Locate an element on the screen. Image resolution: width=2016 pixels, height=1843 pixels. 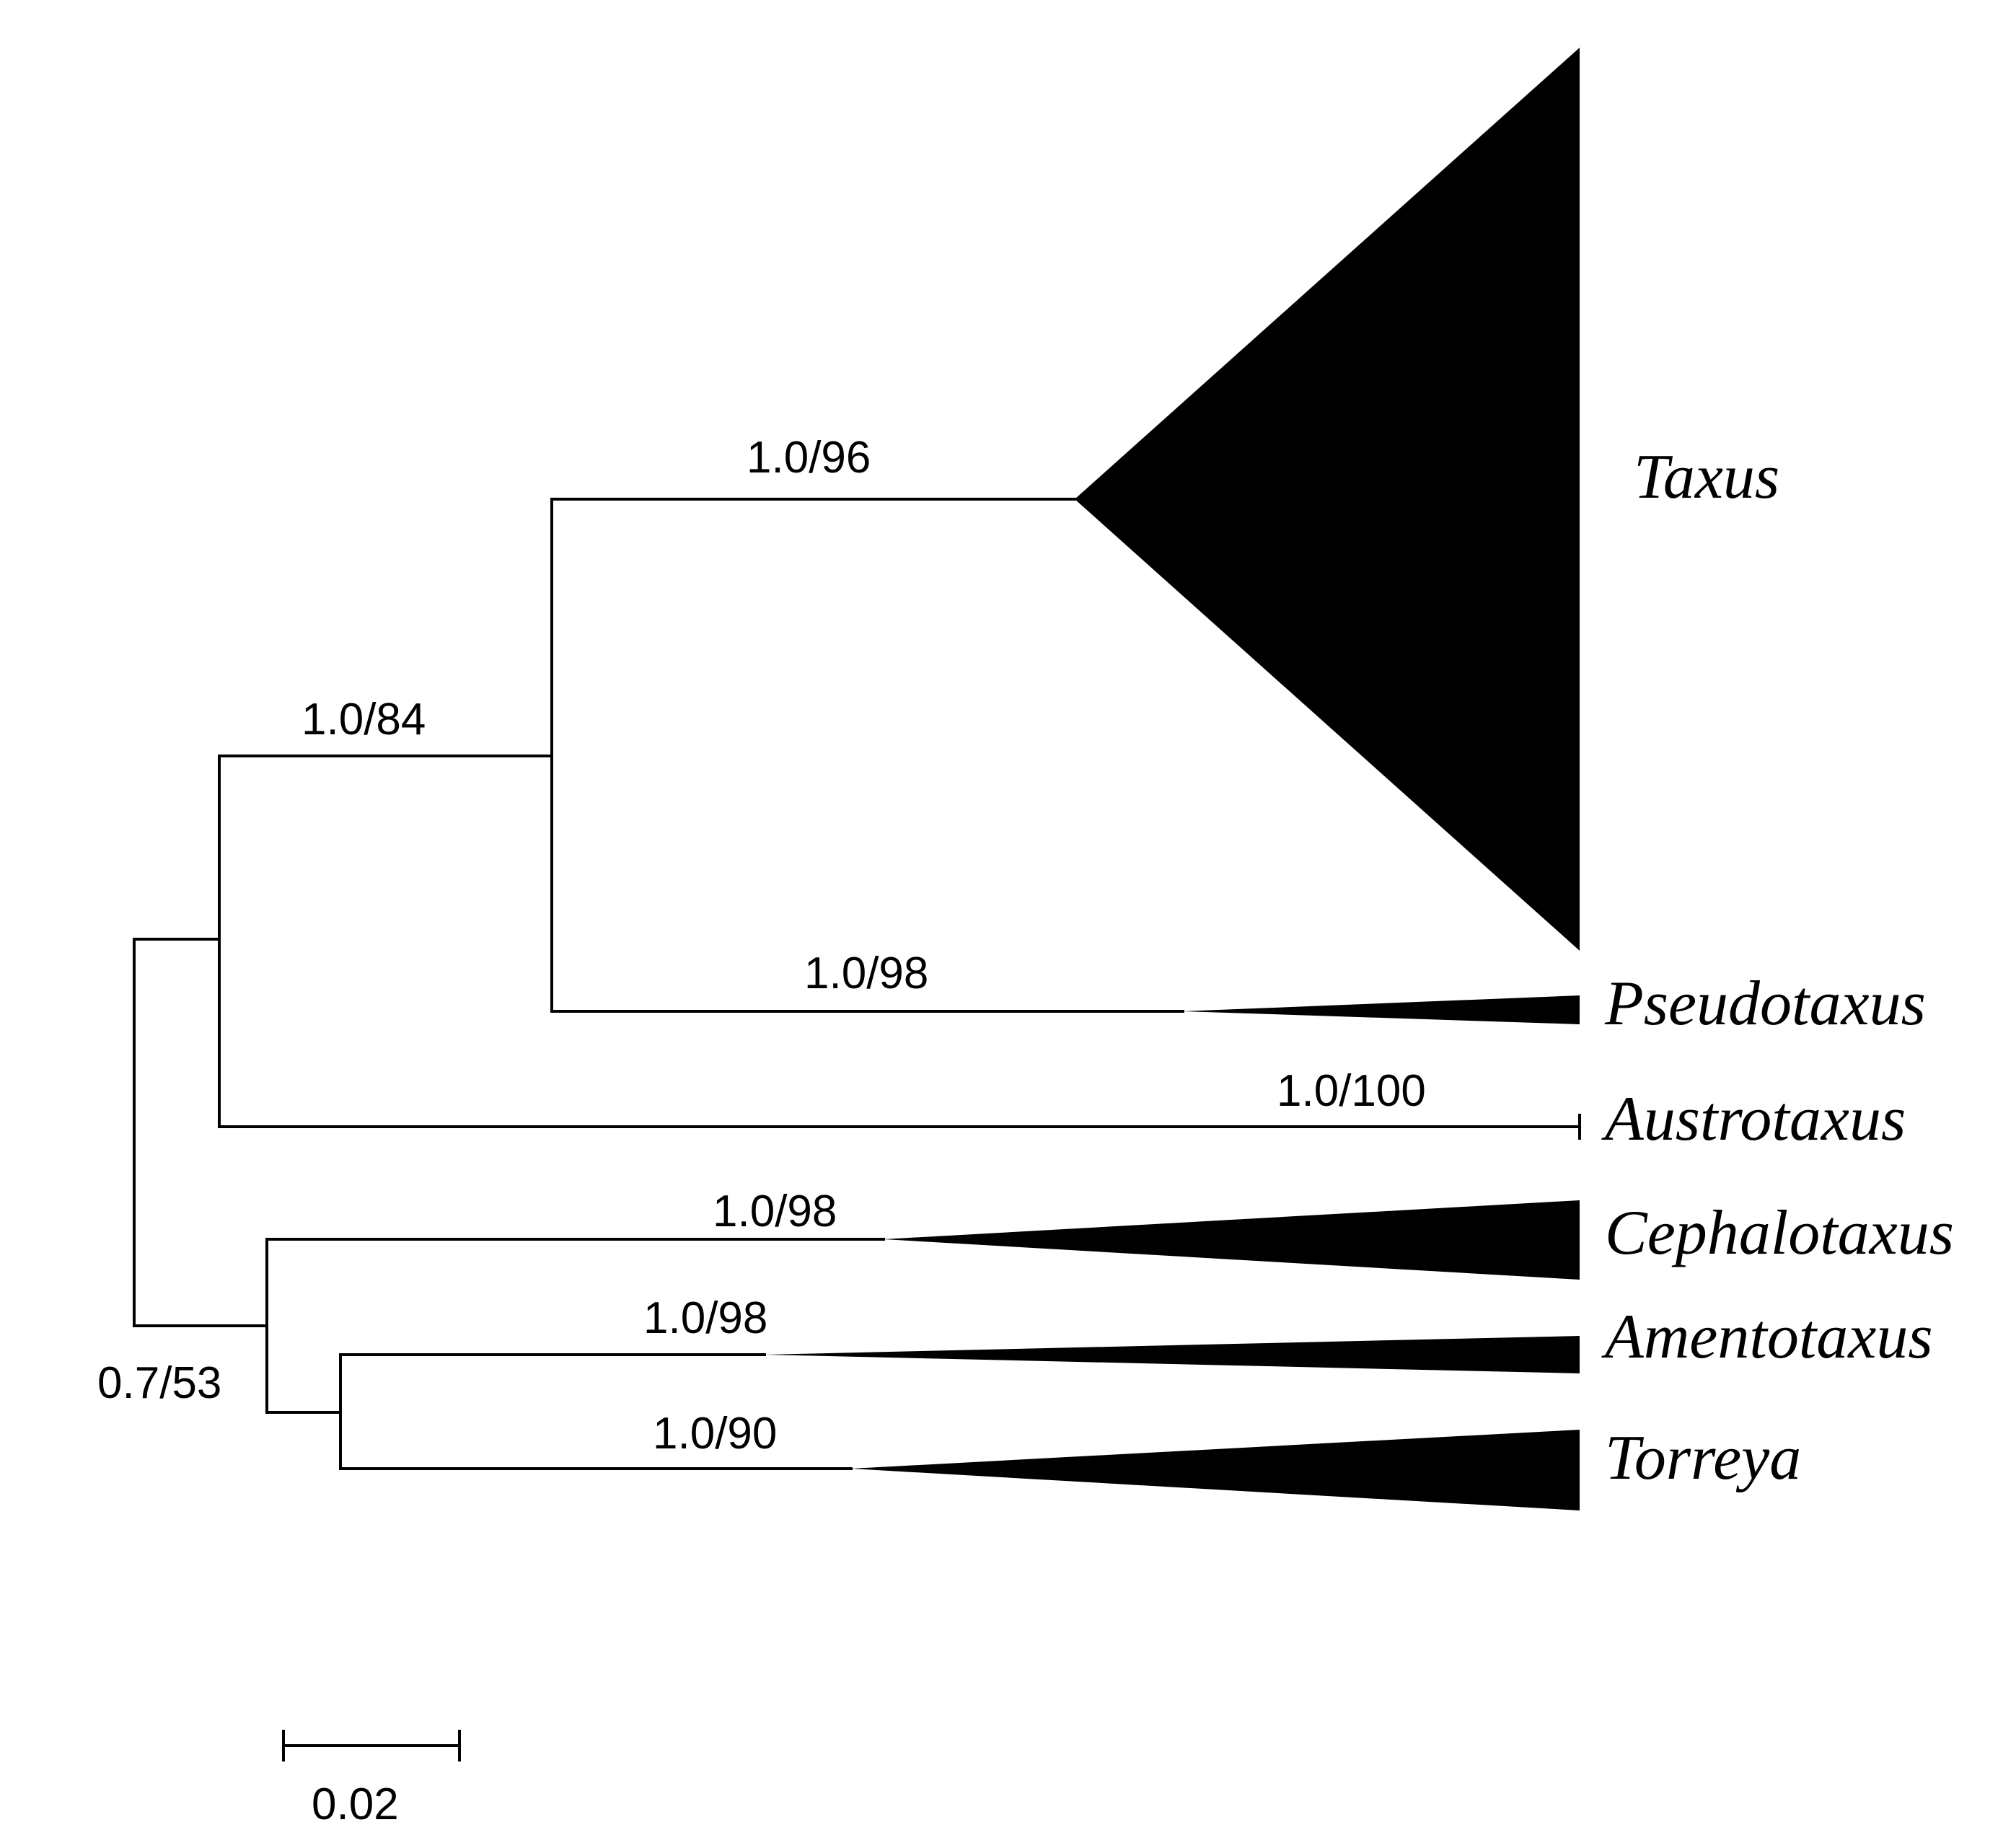
taxon-label-amentotaxus: Amentotaxus is located at coordinates (1767, 1337).